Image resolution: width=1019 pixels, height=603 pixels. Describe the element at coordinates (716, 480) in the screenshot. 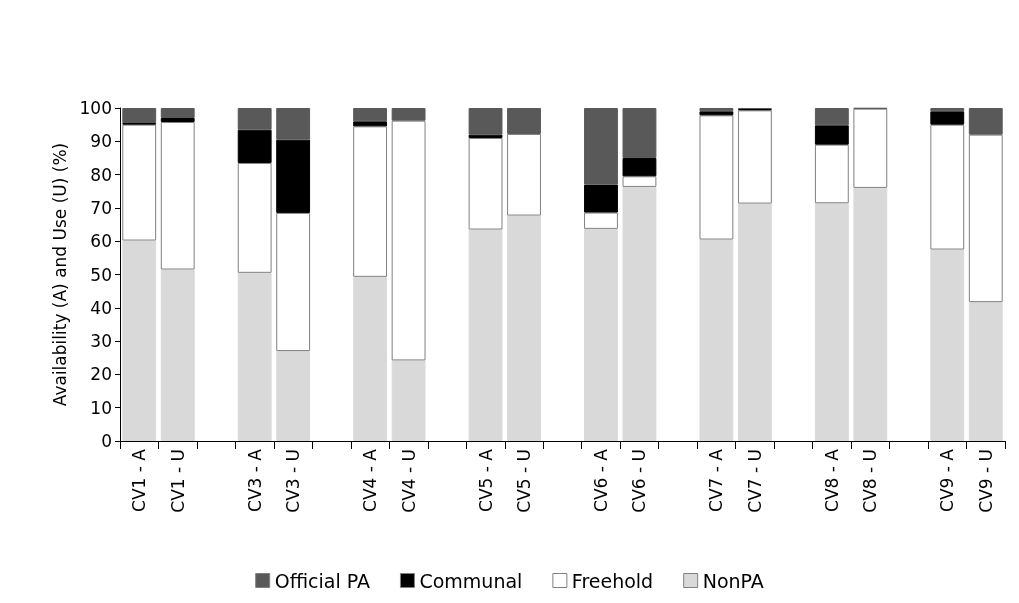

I see `x-tick-label: CV7 - A` at that location.